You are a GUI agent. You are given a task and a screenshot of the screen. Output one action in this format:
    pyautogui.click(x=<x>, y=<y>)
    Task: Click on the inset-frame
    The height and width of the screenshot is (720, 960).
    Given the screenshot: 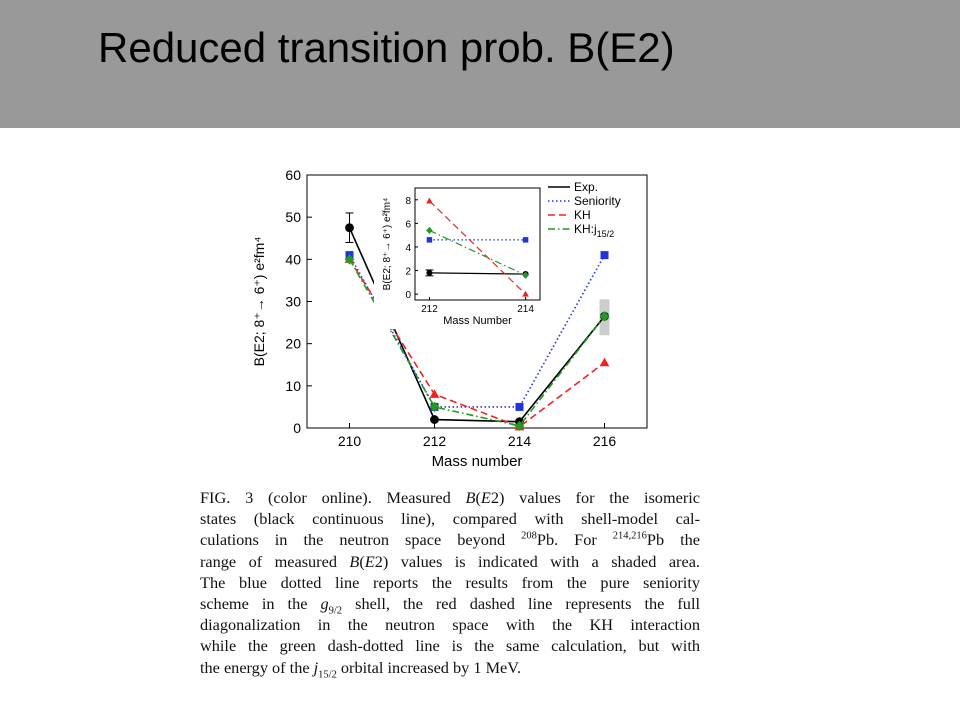 What is the action you would take?
    pyautogui.click(x=477, y=244)
    